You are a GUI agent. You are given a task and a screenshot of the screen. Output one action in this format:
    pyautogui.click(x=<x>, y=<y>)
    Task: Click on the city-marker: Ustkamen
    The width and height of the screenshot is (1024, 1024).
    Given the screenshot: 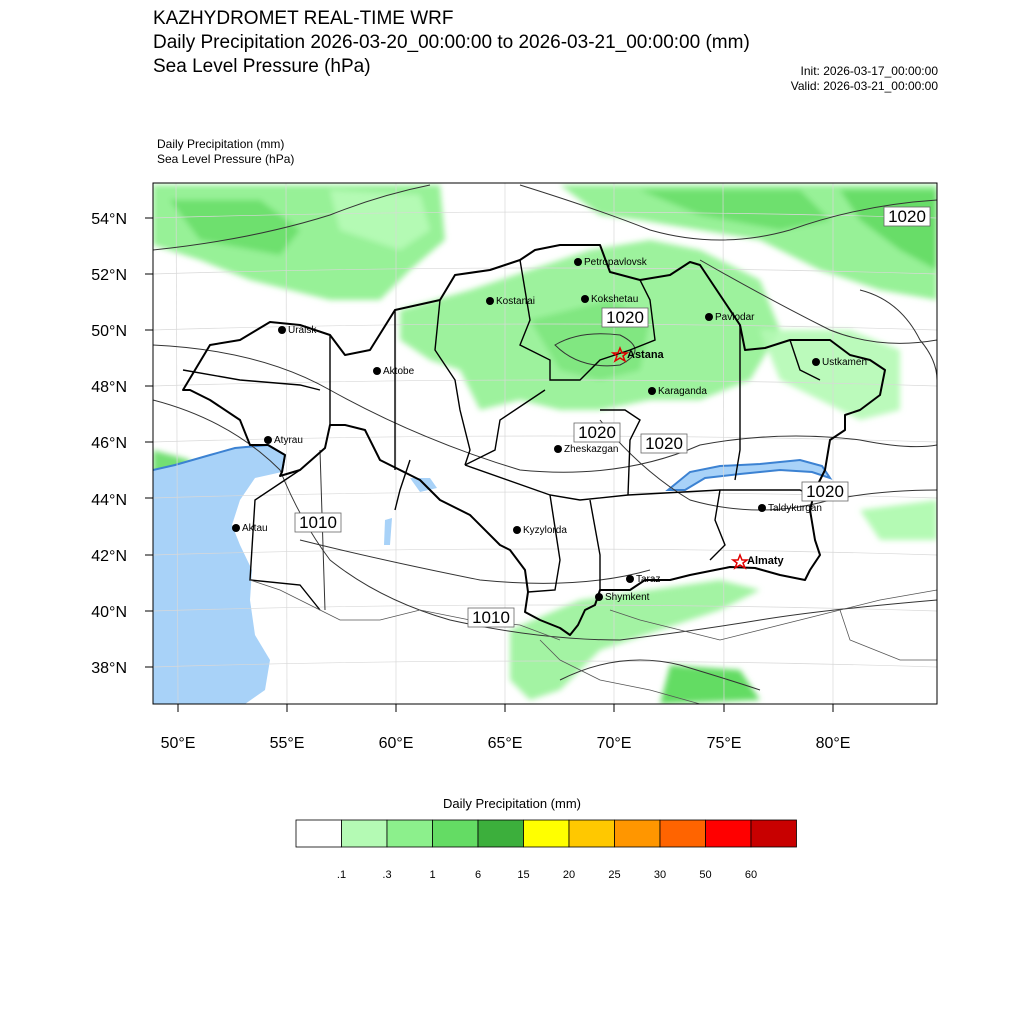 What is the action you would take?
    pyautogui.click(x=839, y=362)
    